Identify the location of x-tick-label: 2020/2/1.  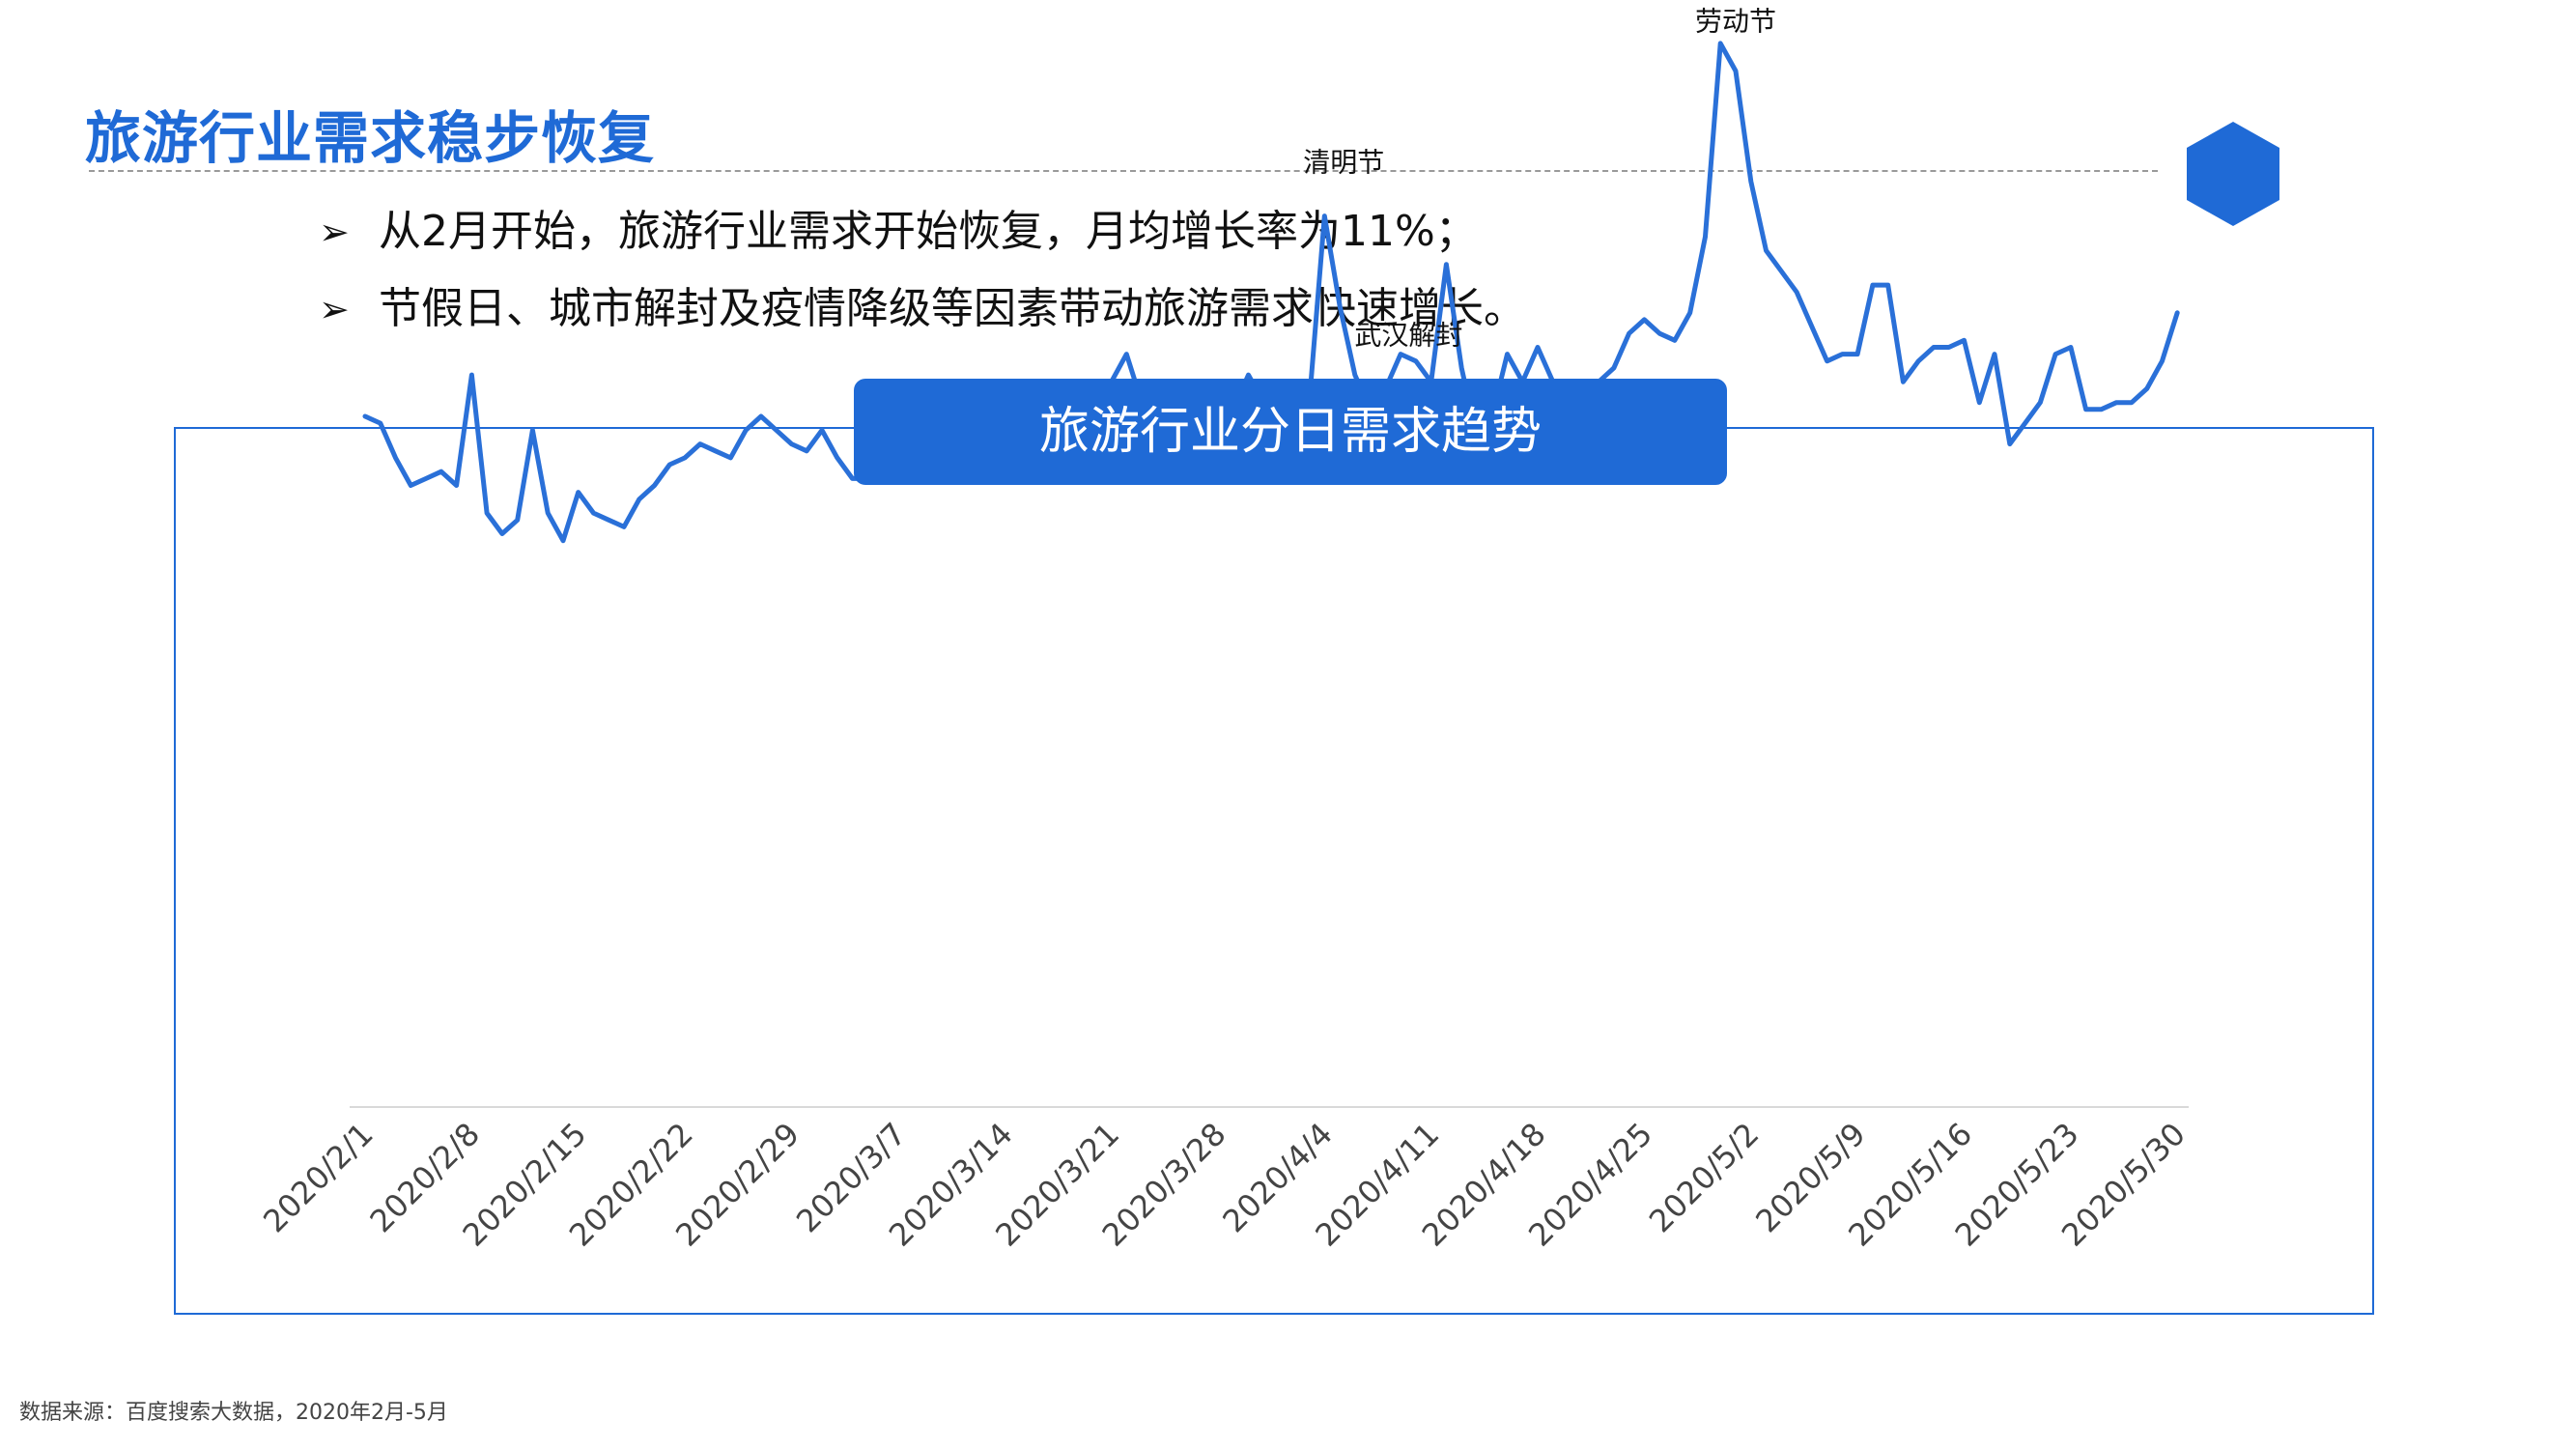
(318, 1177).